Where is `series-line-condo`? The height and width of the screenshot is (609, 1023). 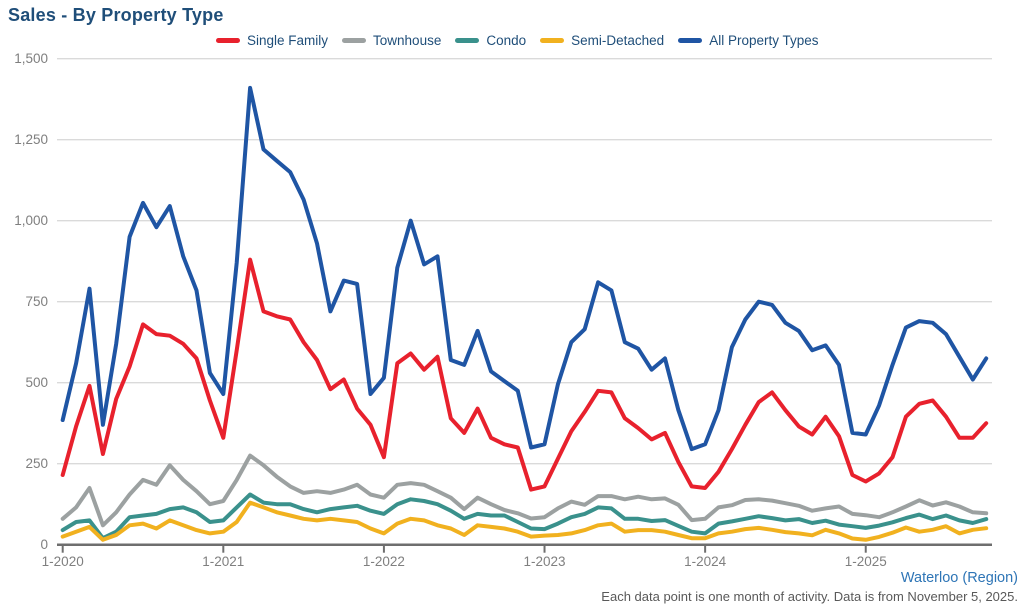
series-line-condo is located at coordinates (524, 516).